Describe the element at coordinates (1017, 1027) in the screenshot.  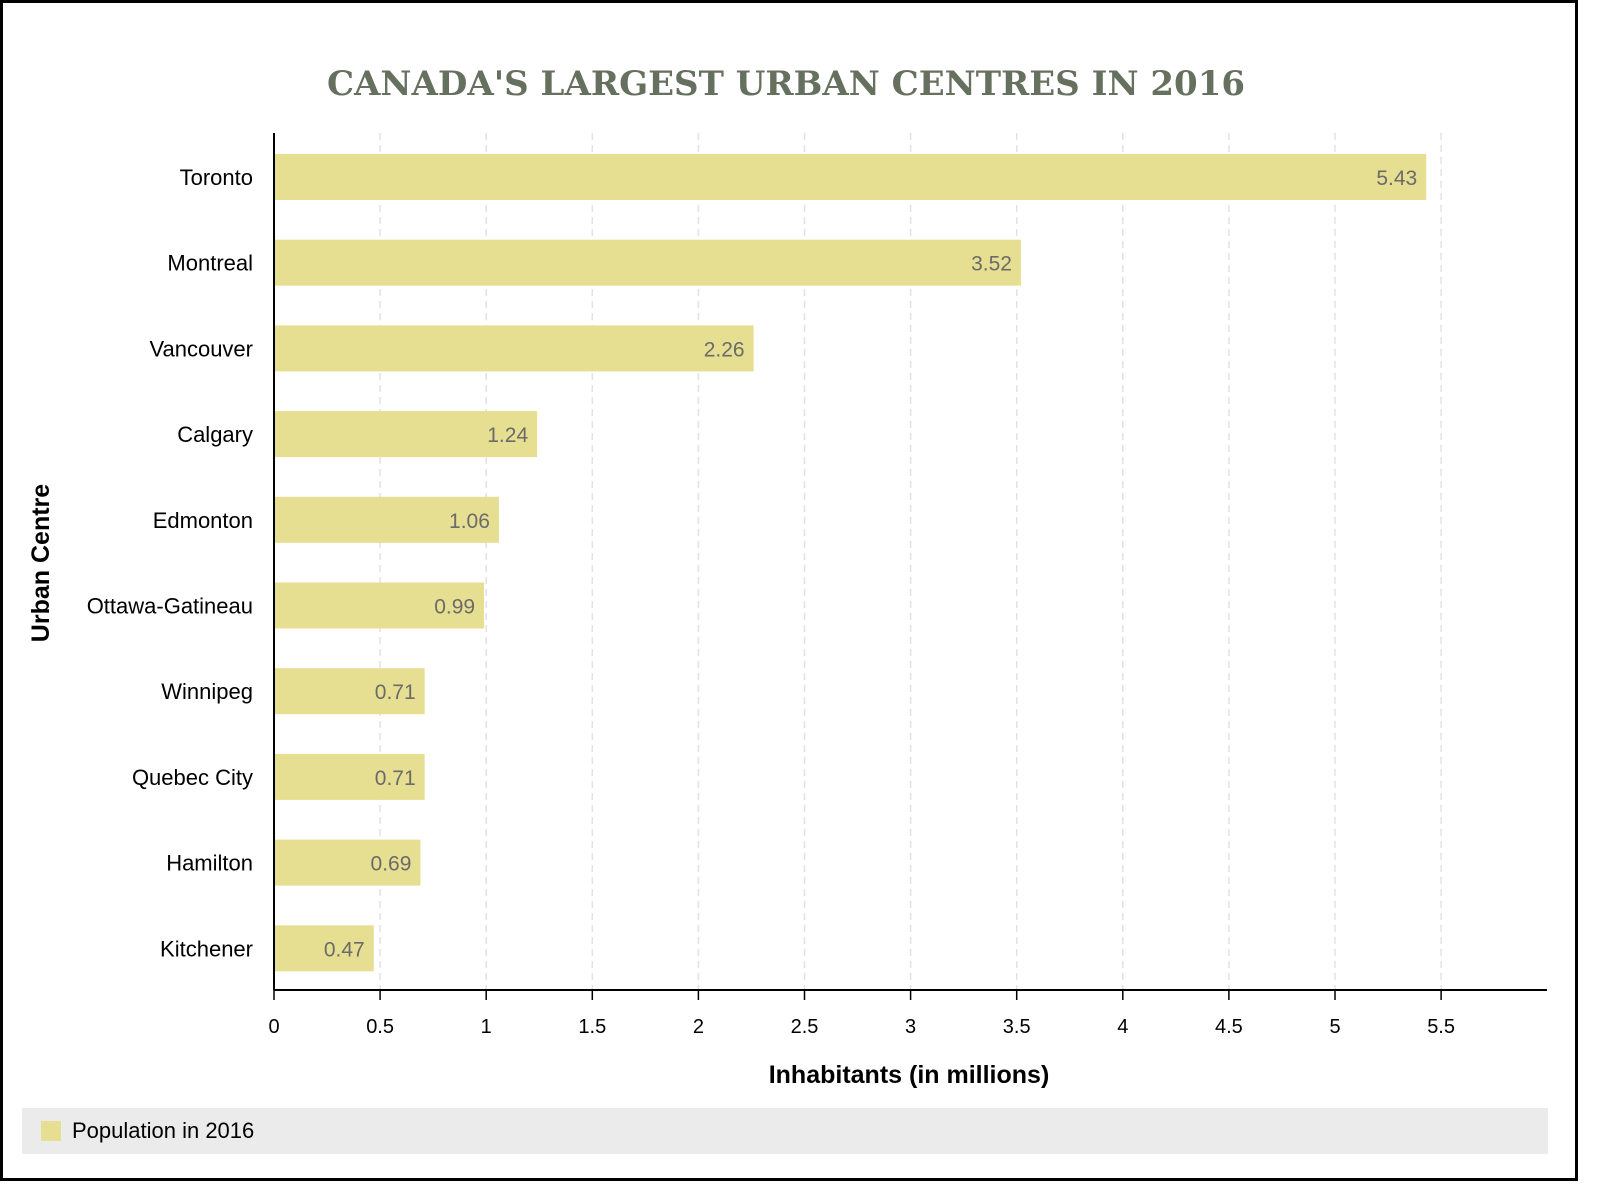
I see `x-tick-label: 3.5` at that location.